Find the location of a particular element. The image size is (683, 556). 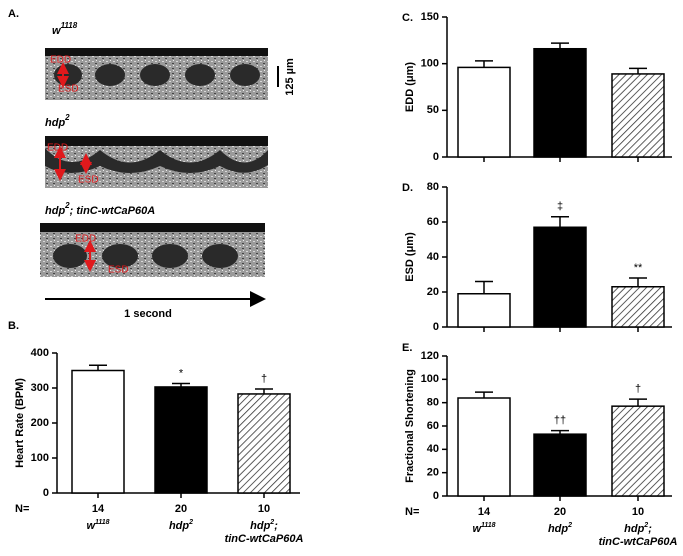

significance-mark: †† is located at coordinates (560, 421).